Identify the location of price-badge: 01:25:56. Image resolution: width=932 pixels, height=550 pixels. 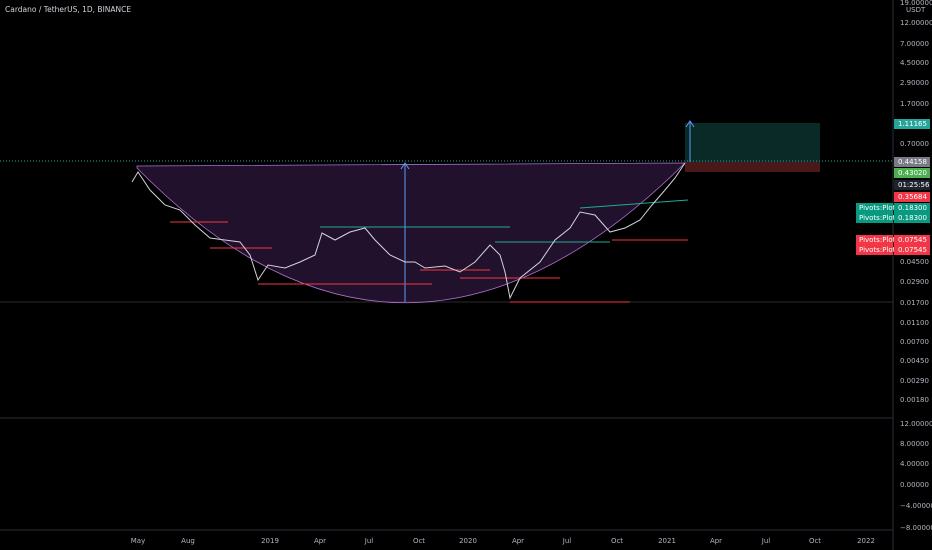
(912, 185).